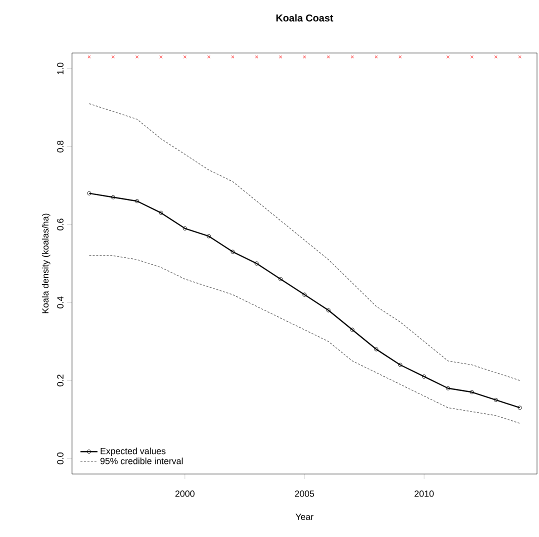 This screenshot has width=539, height=537. I want to click on y-tick-label: 0.4, so click(60, 302).